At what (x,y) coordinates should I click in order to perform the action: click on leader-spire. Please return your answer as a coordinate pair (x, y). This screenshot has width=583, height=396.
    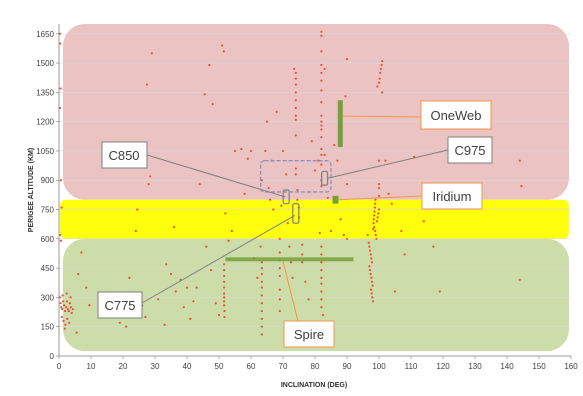
    Looking at the image, I should click on (290, 291).